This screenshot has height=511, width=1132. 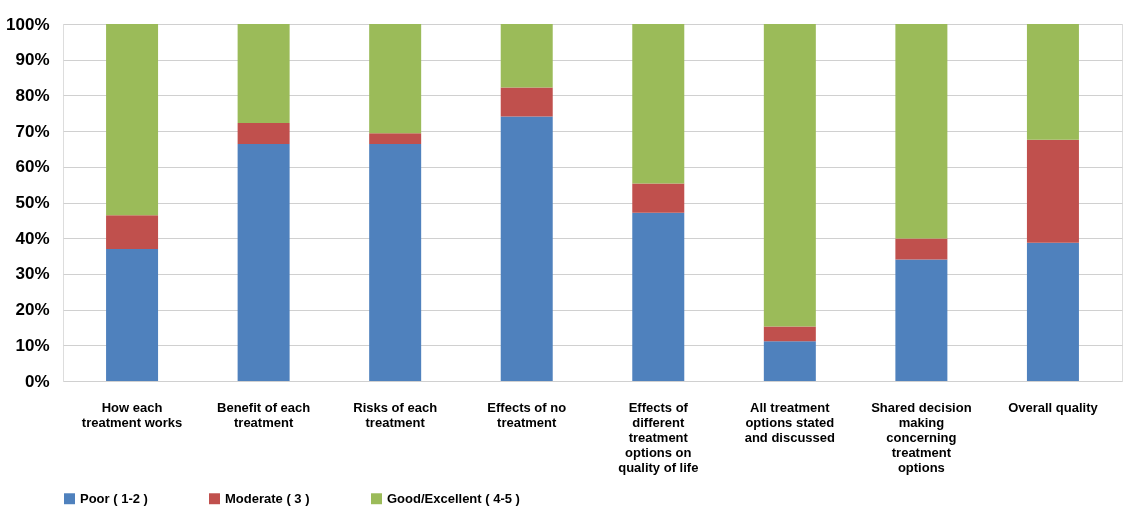 I want to click on y-tick-label: 20%, so click(x=32, y=310).